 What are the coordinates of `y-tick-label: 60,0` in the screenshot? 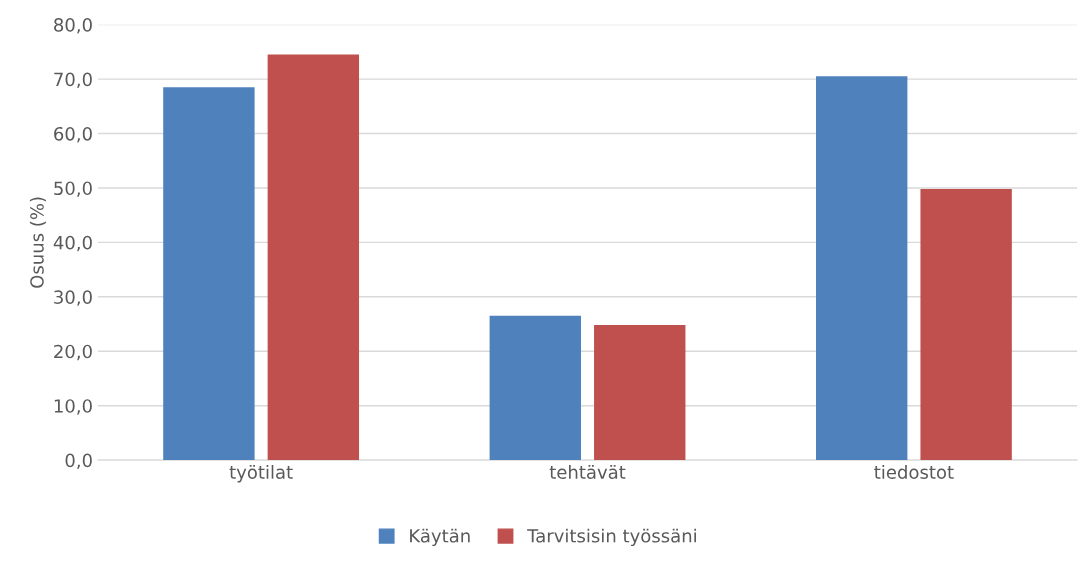 It's located at (73, 134).